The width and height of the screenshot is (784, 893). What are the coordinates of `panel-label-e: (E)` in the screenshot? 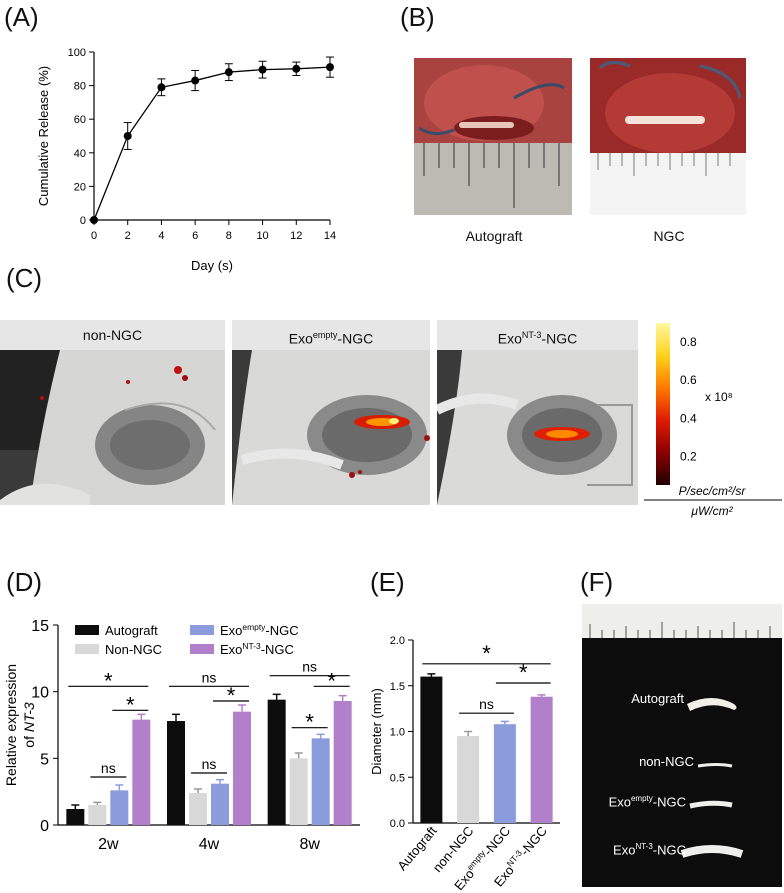 It's located at (387, 582).